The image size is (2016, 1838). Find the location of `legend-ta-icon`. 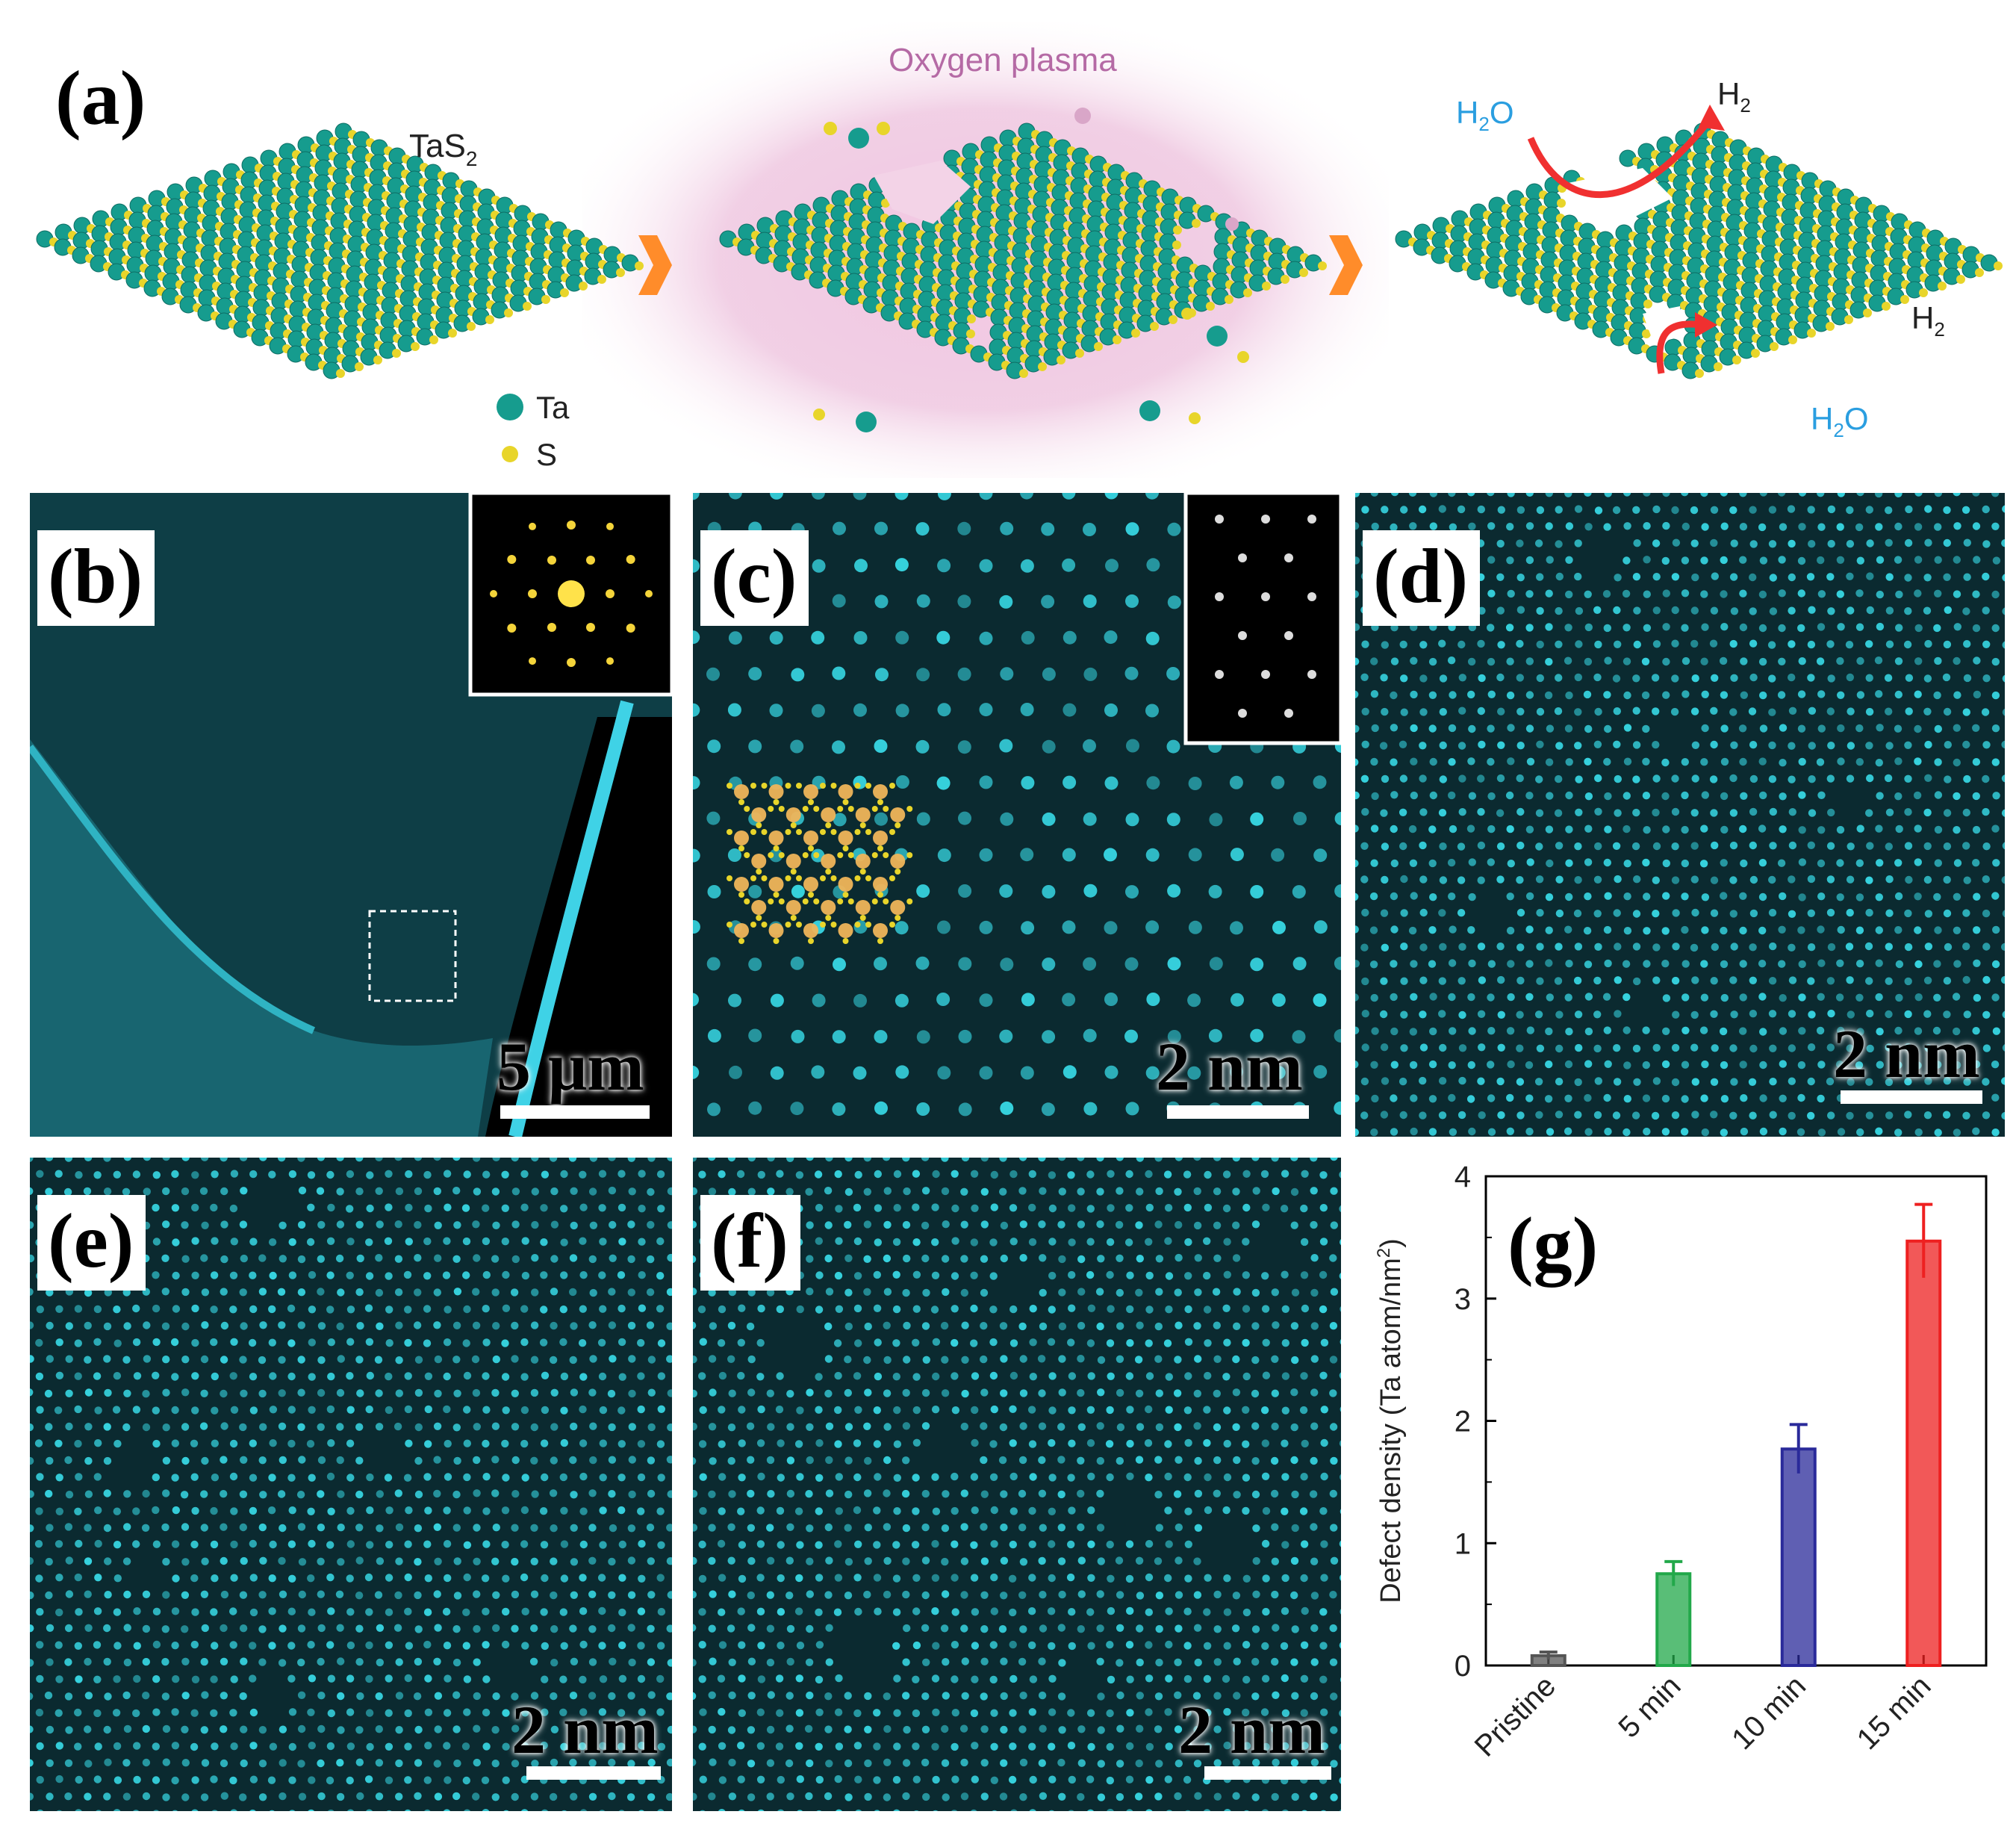

legend-ta-icon is located at coordinates (510, 407).